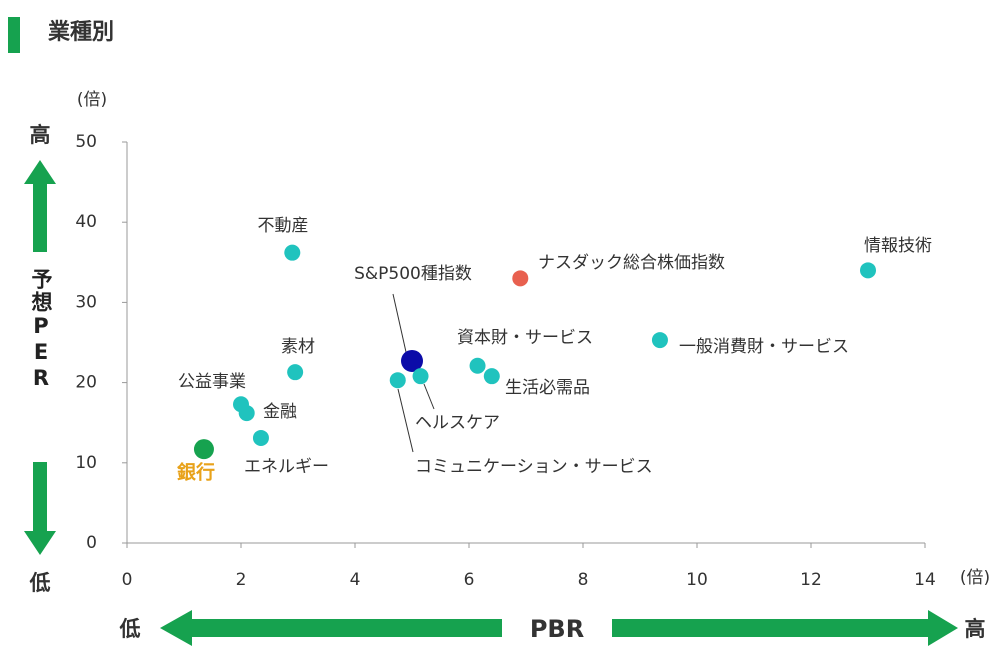 This screenshot has width=994, height=648. I want to click on point-label: 銀行, so click(196, 472).